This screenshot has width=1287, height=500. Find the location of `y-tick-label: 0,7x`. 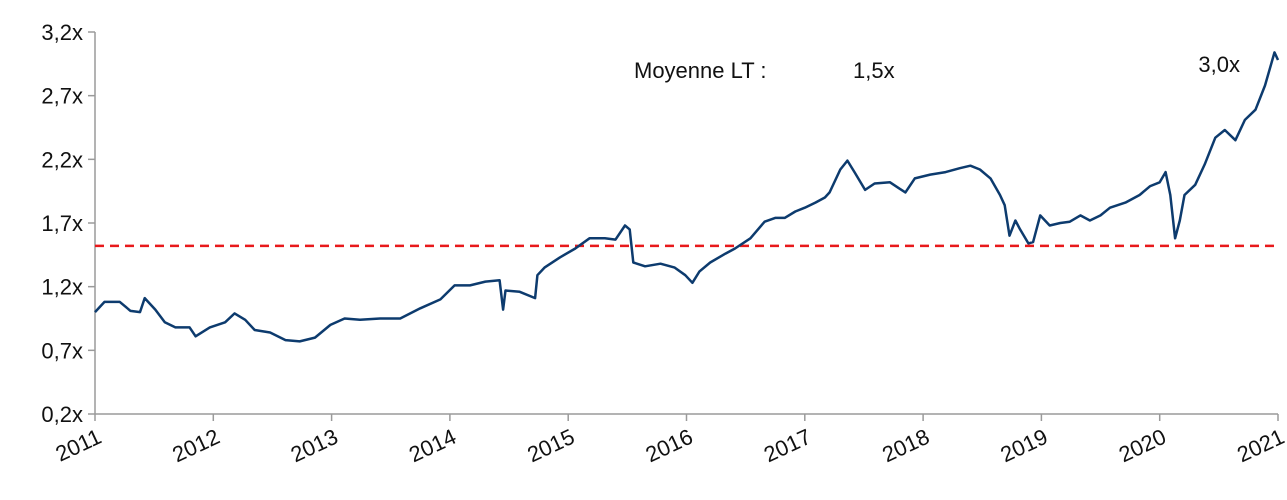

y-tick-label: 0,7x is located at coordinates (62, 350).